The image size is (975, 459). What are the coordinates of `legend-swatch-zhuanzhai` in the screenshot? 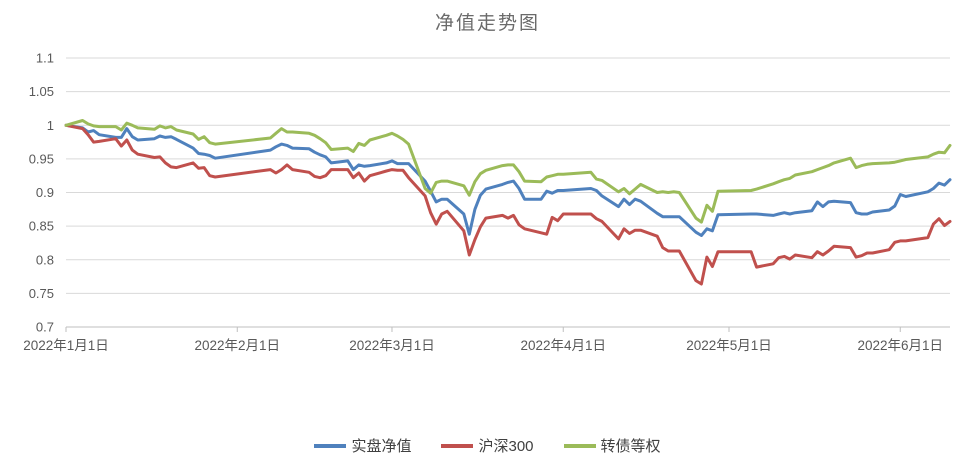 It's located at (579, 445).